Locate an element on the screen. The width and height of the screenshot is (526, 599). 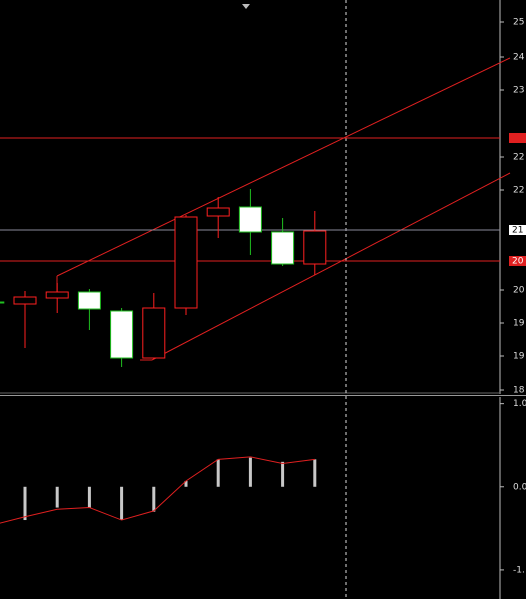
shift-marker is located at coordinates (246, 6).